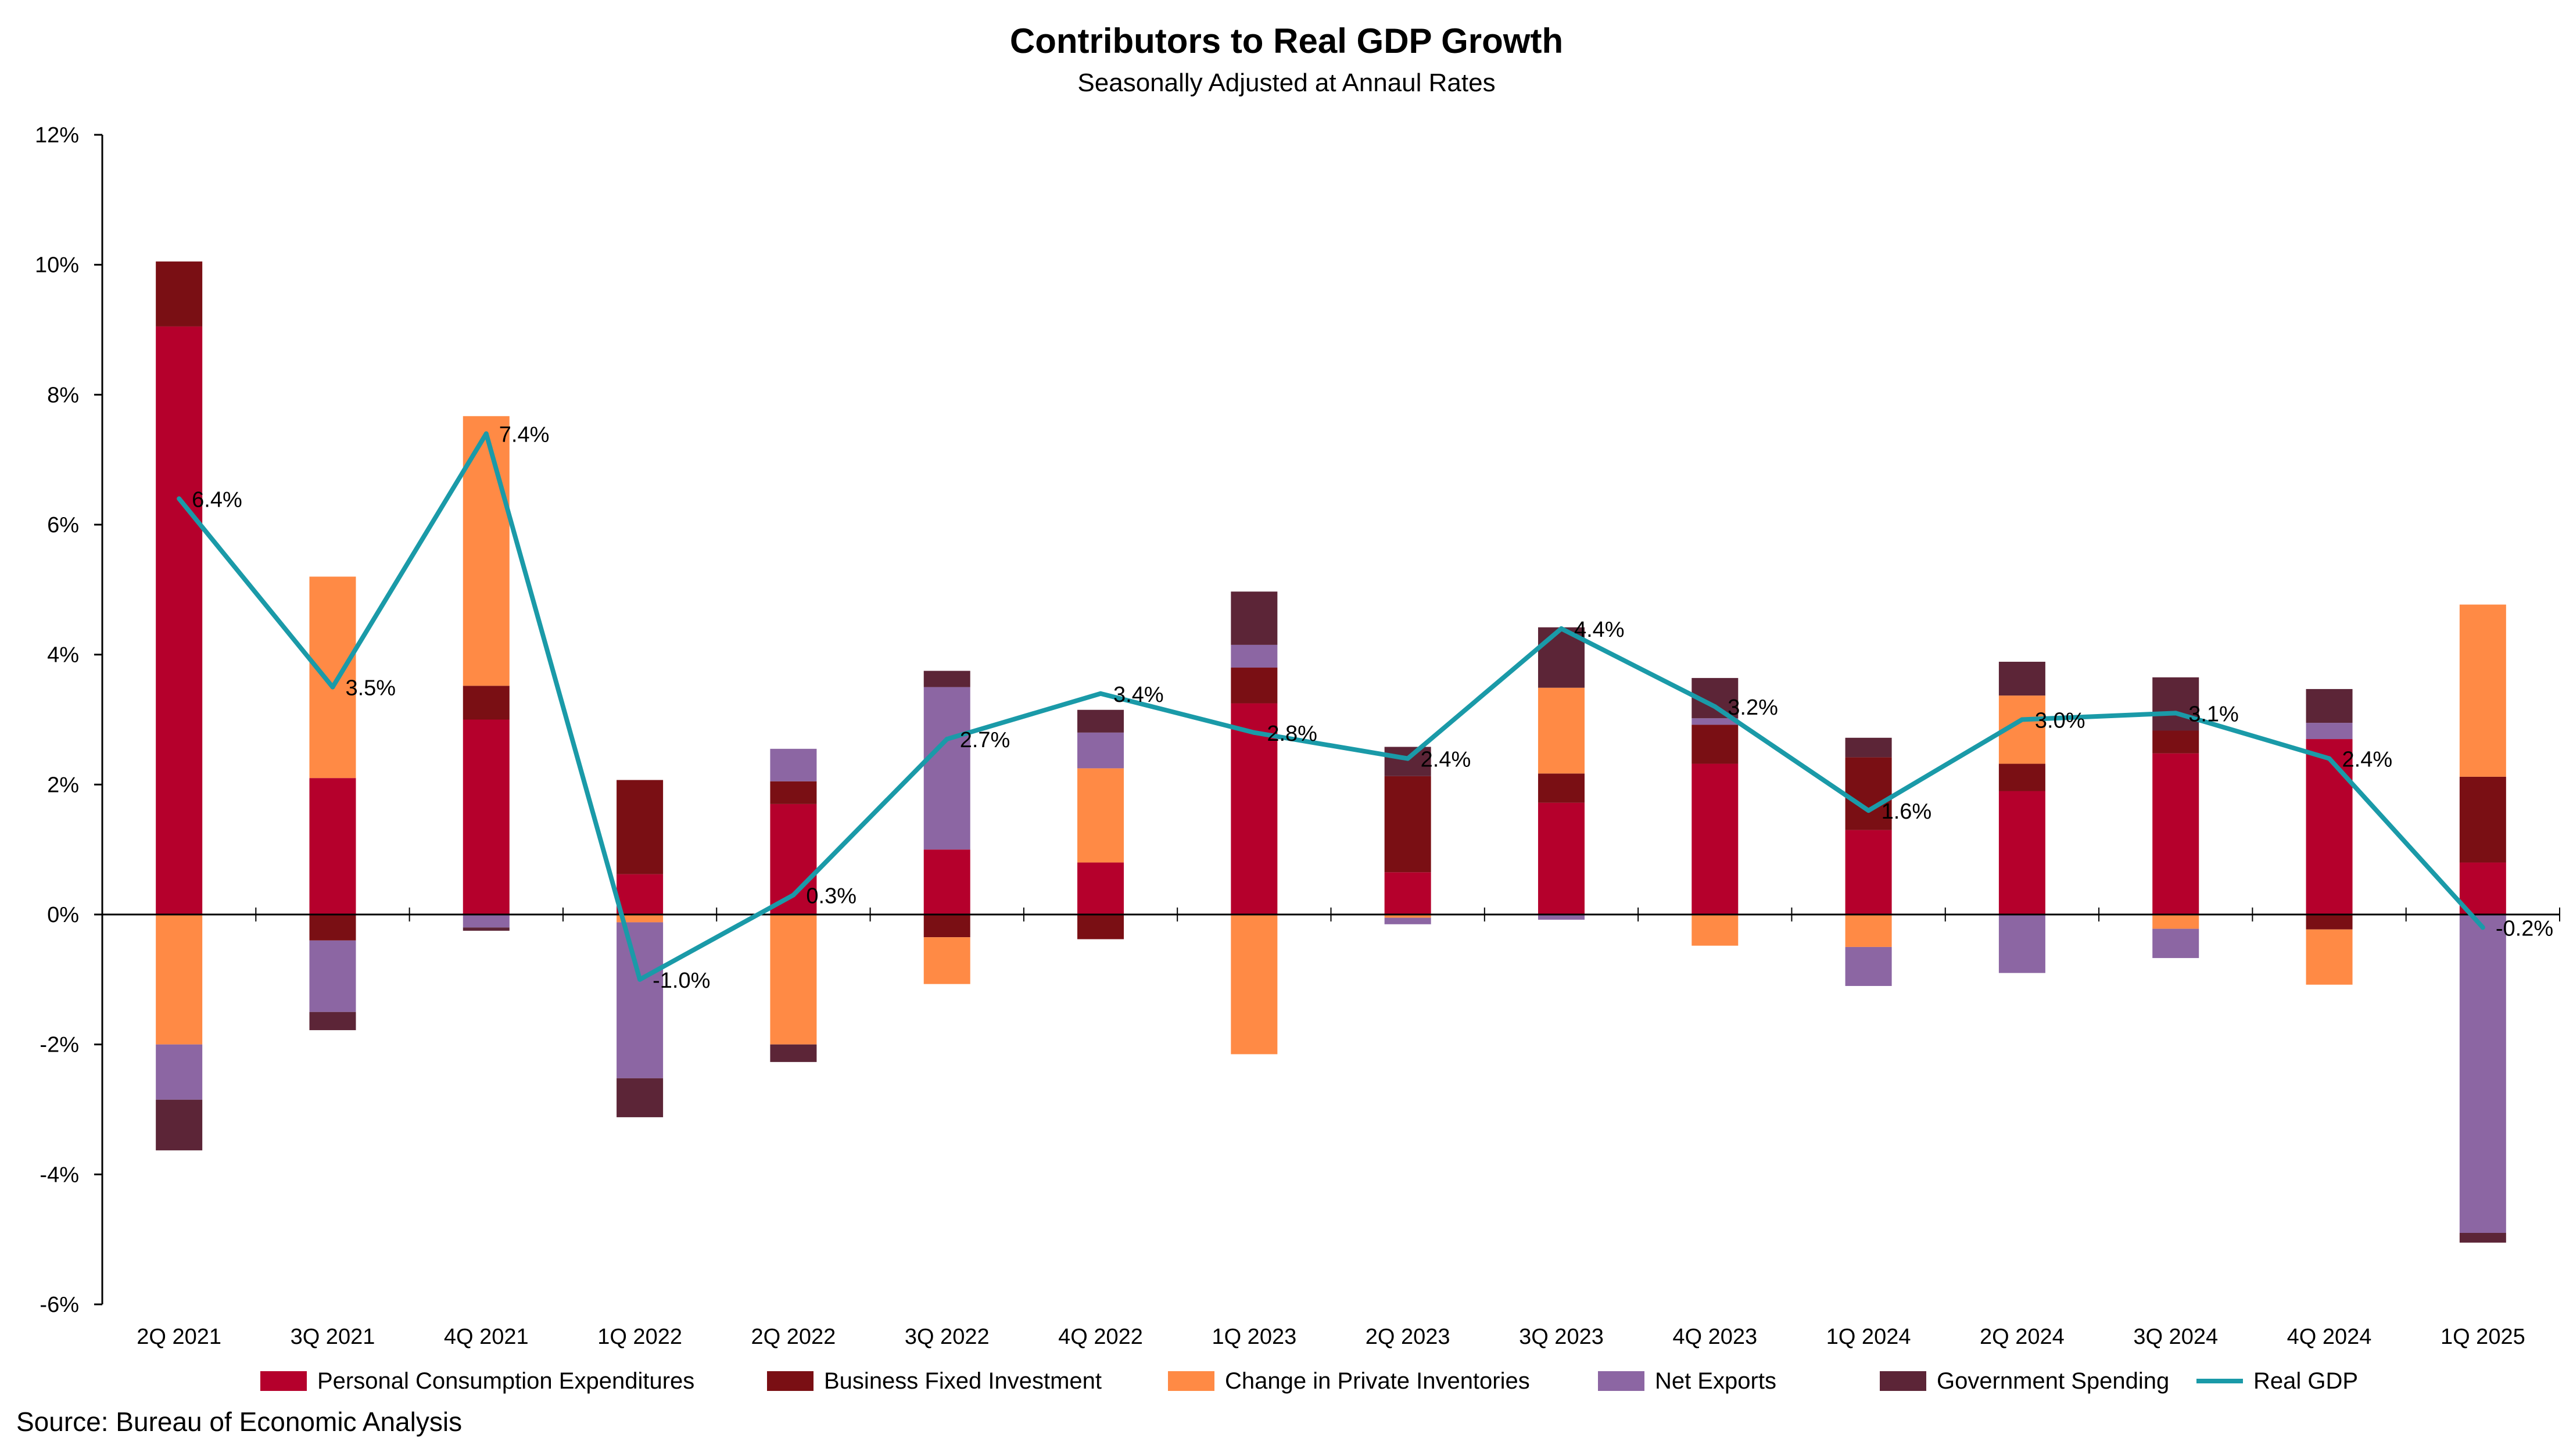  Describe the element at coordinates (1600, 630) in the screenshot. I see `real-gdp-data-label: 4.4%` at that location.